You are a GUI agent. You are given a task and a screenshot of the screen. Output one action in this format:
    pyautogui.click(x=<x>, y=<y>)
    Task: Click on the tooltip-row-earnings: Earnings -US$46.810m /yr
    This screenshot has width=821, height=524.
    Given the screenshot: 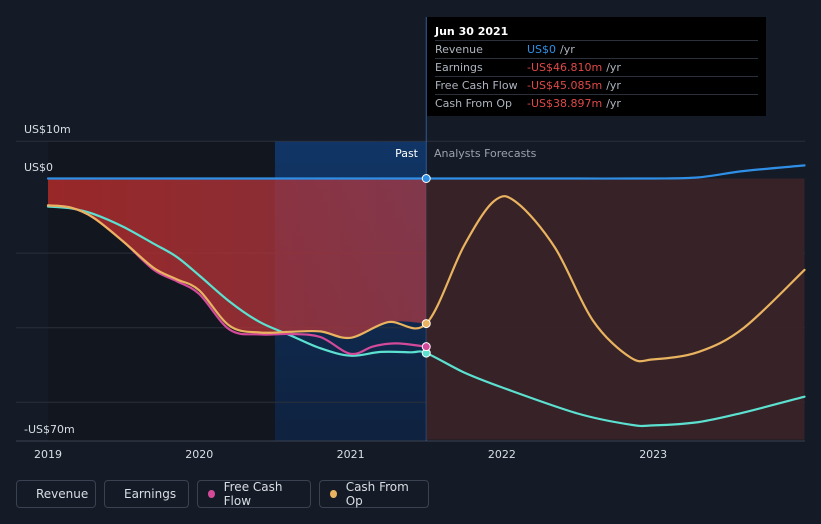 What is the action you would take?
    pyautogui.click(x=596, y=67)
    